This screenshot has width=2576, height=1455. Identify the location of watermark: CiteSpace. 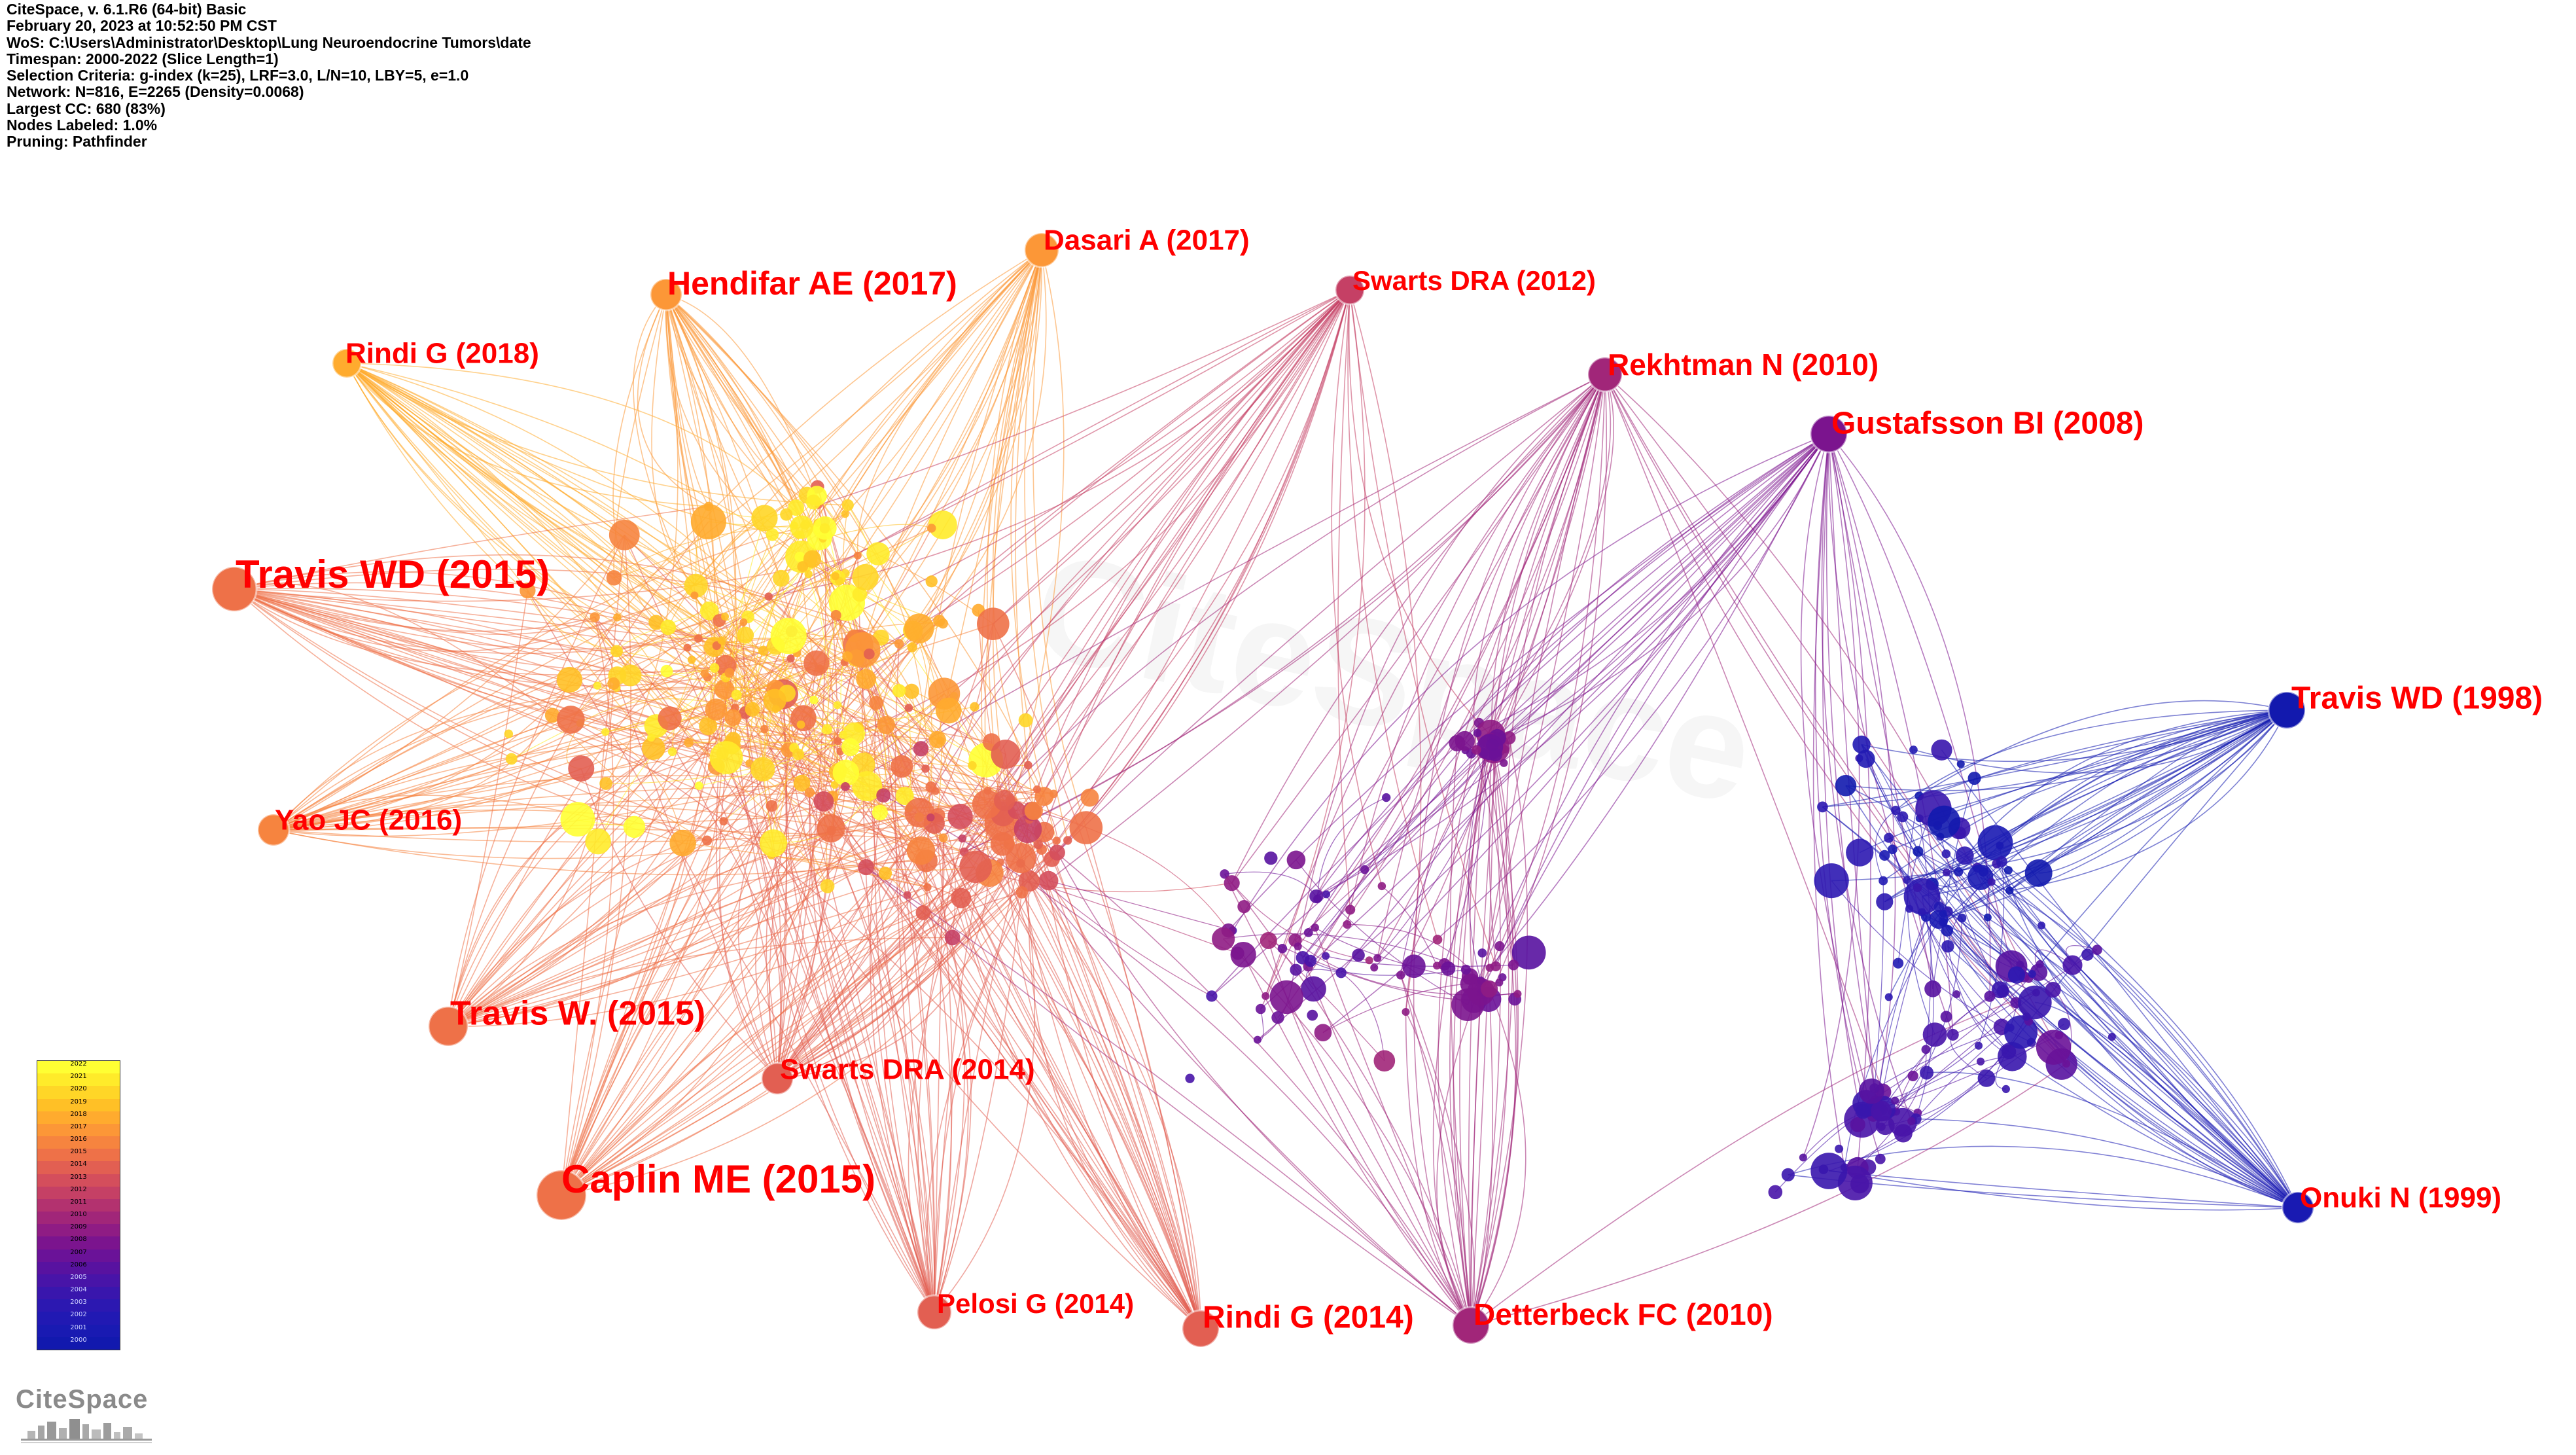
(1394, 678).